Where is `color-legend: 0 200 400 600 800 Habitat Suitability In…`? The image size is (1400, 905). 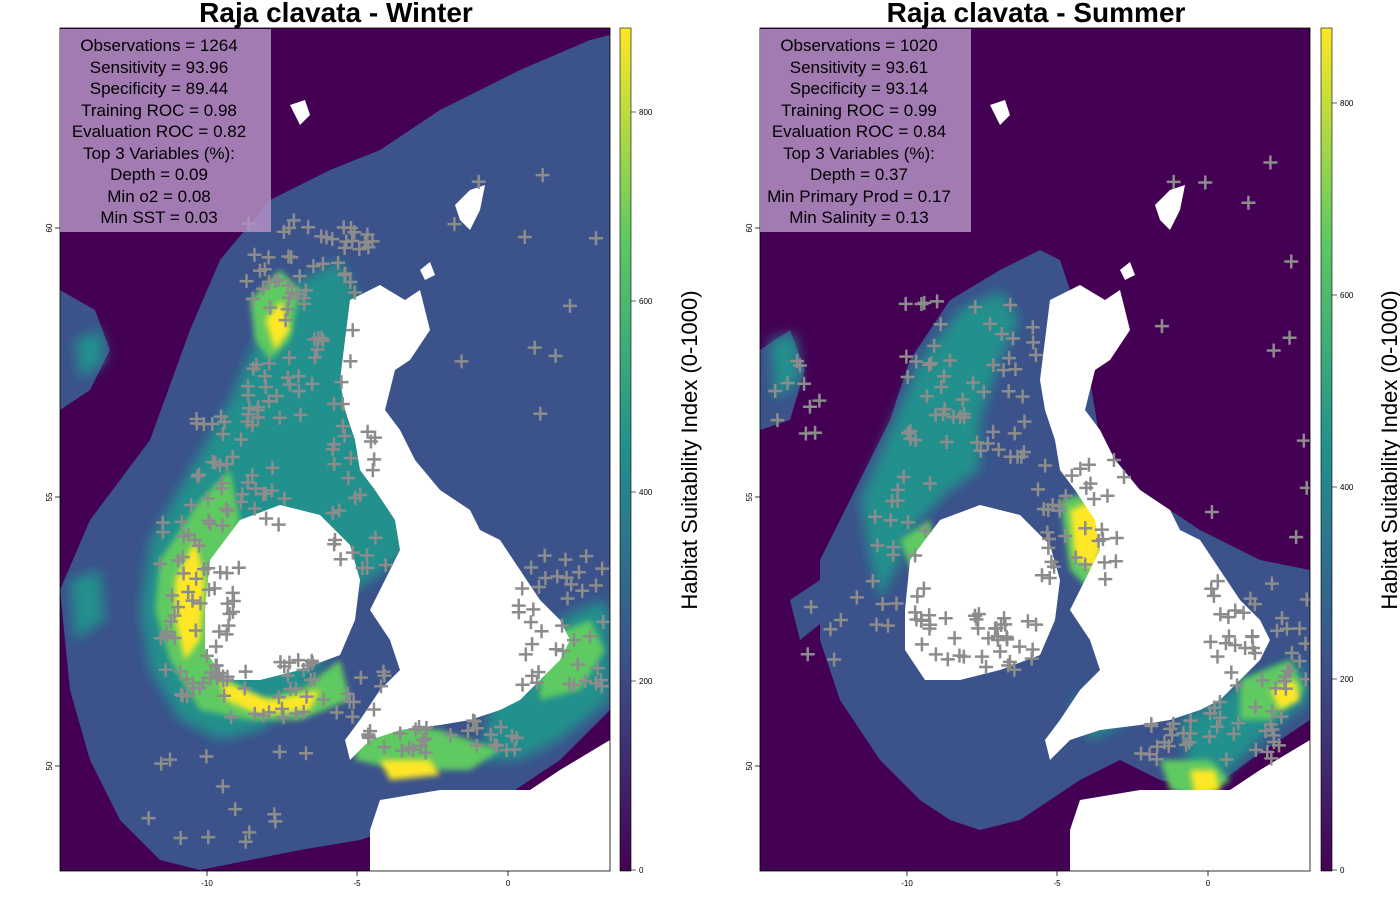
color-legend: 0 200 400 600 800 Habitat Suitability In… is located at coordinates (1360, 451).